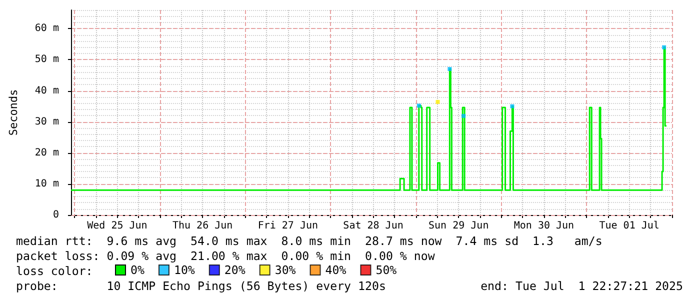 Image resolution: width=697 pixels, height=297 pixels. Describe the element at coordinates (46, 90) in the screenshot. I see `y-tick-label: 40 m` at that location.